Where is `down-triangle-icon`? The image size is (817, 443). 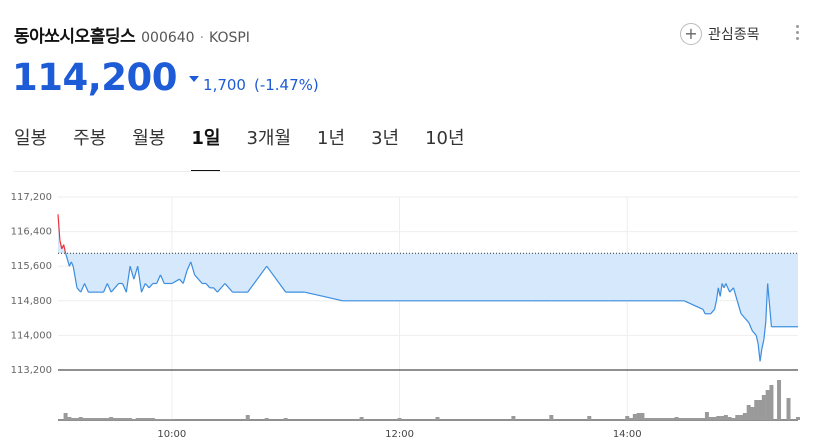
down-triangle-icon is located at coordinates (194, 79).